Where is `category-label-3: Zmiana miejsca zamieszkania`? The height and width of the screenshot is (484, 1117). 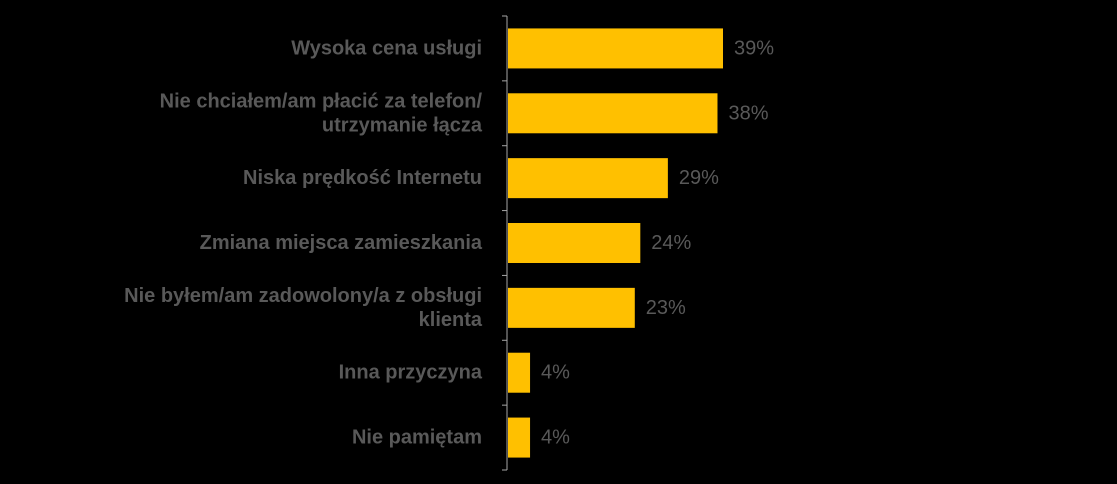
category-label-3: Zmiana miejsca zamieszkania is located at coordinates (341, 243).